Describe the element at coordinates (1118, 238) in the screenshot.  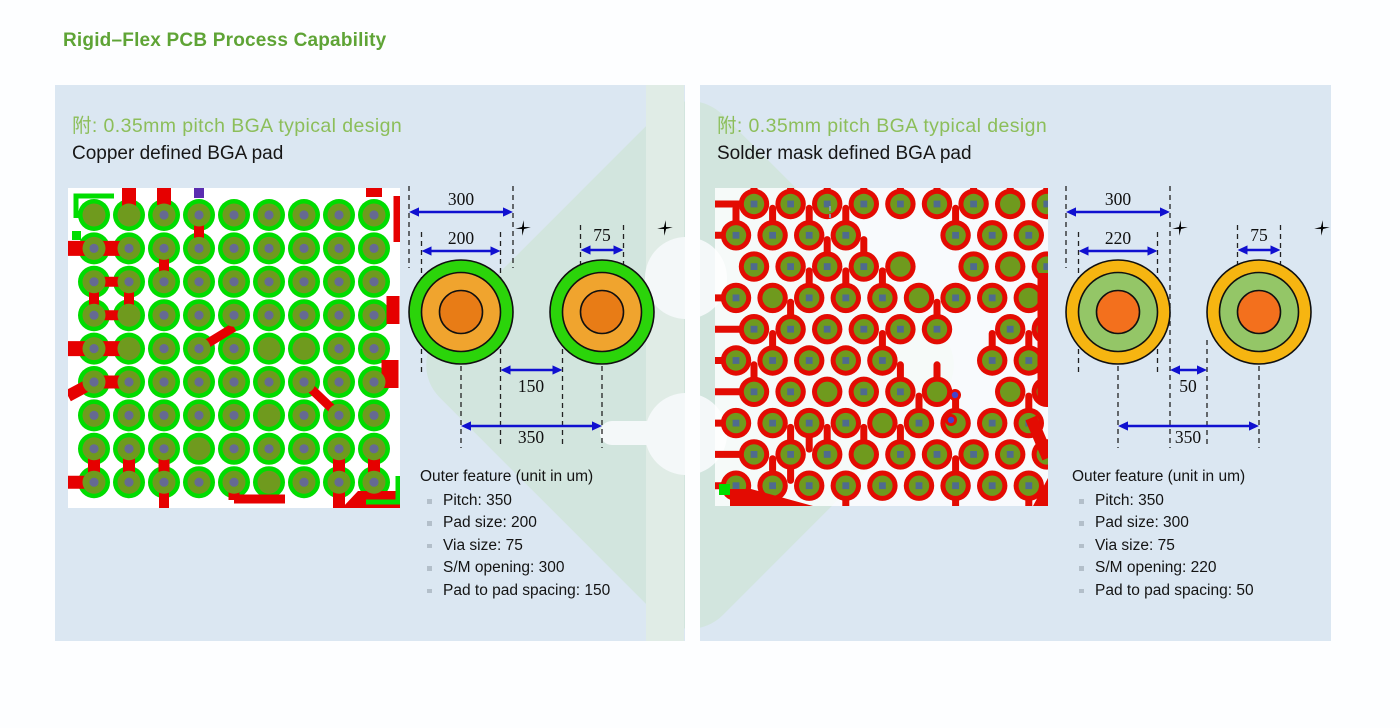
I see `dim-sm-opening: 220` at that location.